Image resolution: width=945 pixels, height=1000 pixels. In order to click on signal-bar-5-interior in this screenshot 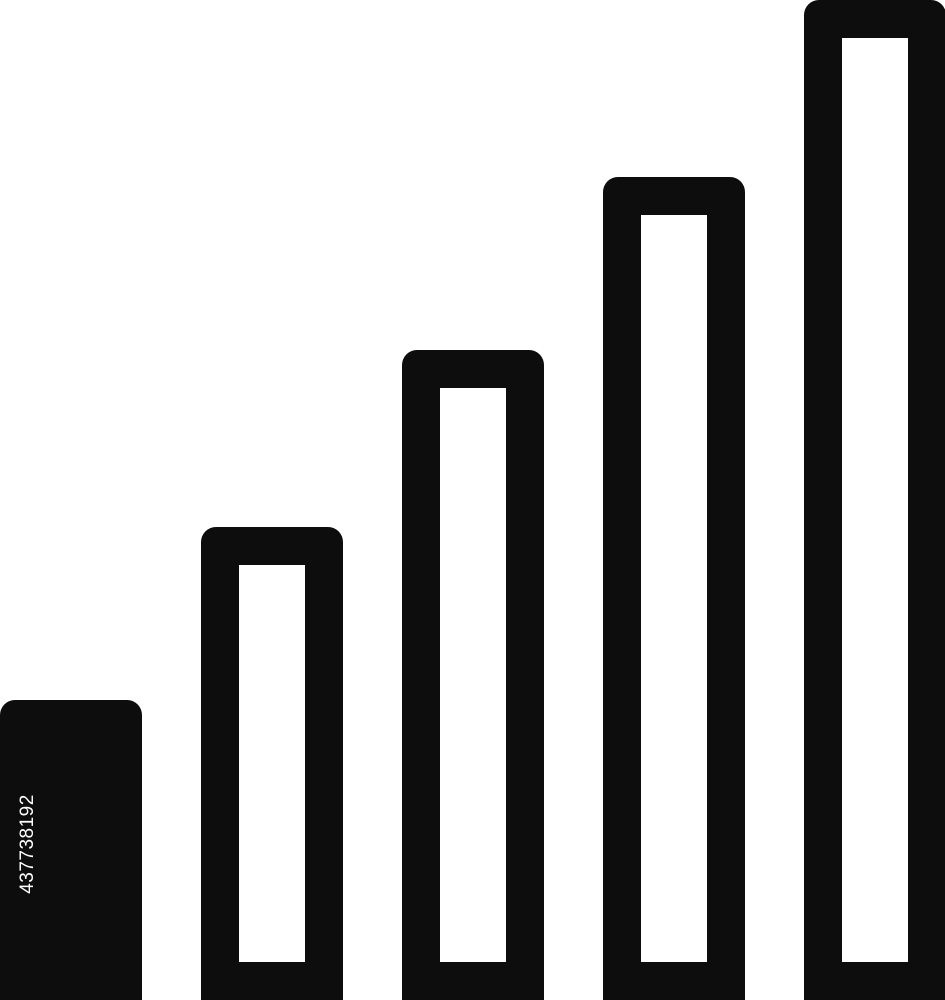, I will do `click(875, 500)`.